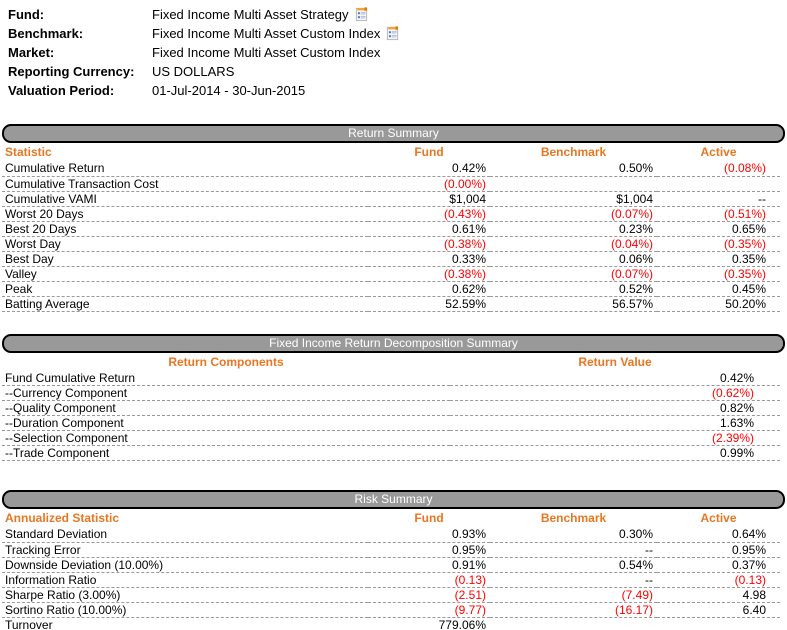  I want to click on table-row: Batting Average 52.59% 56.57% 50.20%, so click(391, 304).